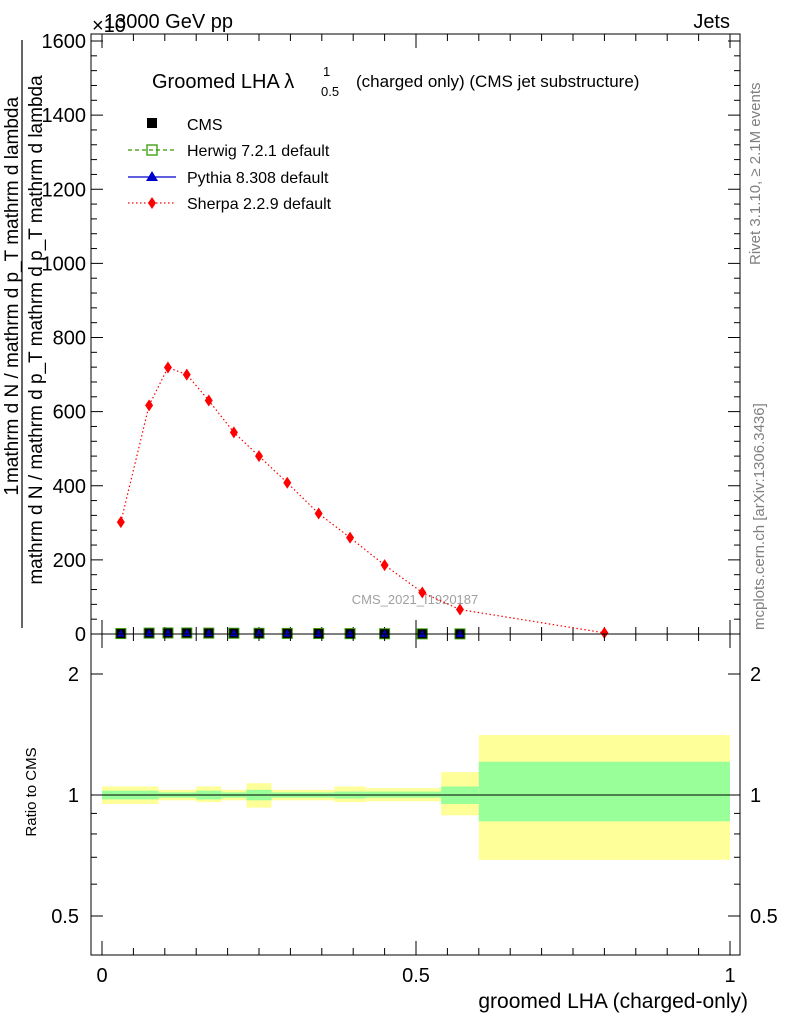 The width and height of the screenshot is (786, 1024). What do you see at coordinates (764, 917) in the screenshot?
I see `ratio-ytick-label-right-0: 0.5` at bounding box center [764, 917].